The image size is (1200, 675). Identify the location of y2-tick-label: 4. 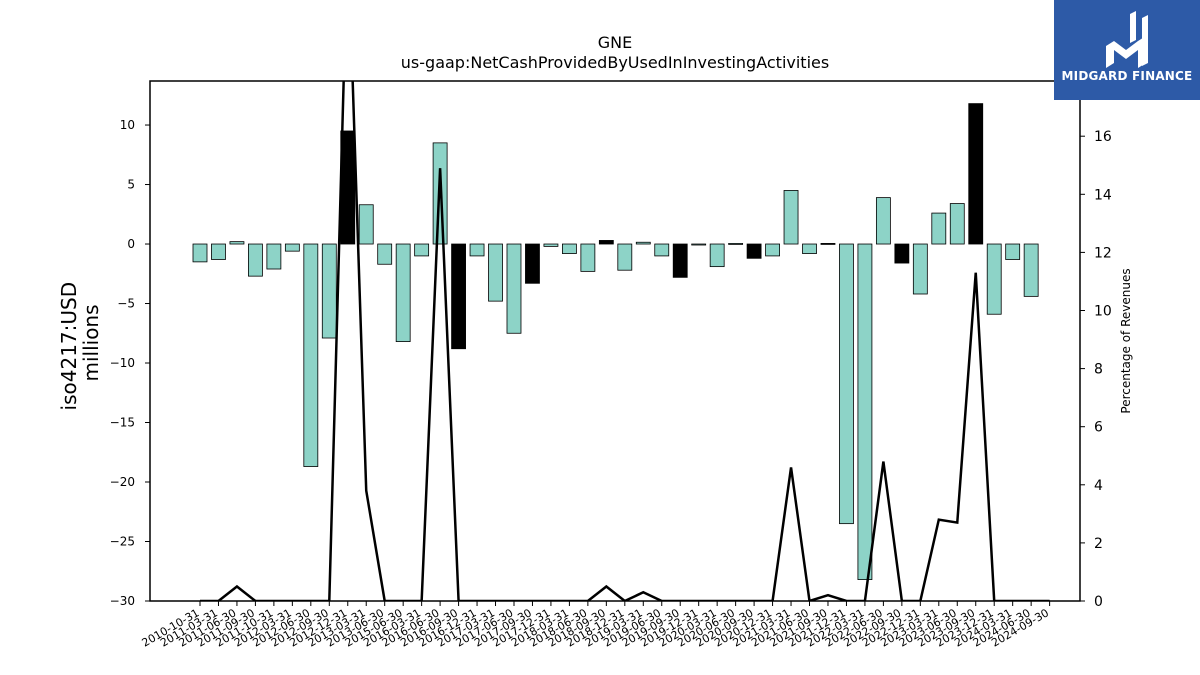
(1098, 486).